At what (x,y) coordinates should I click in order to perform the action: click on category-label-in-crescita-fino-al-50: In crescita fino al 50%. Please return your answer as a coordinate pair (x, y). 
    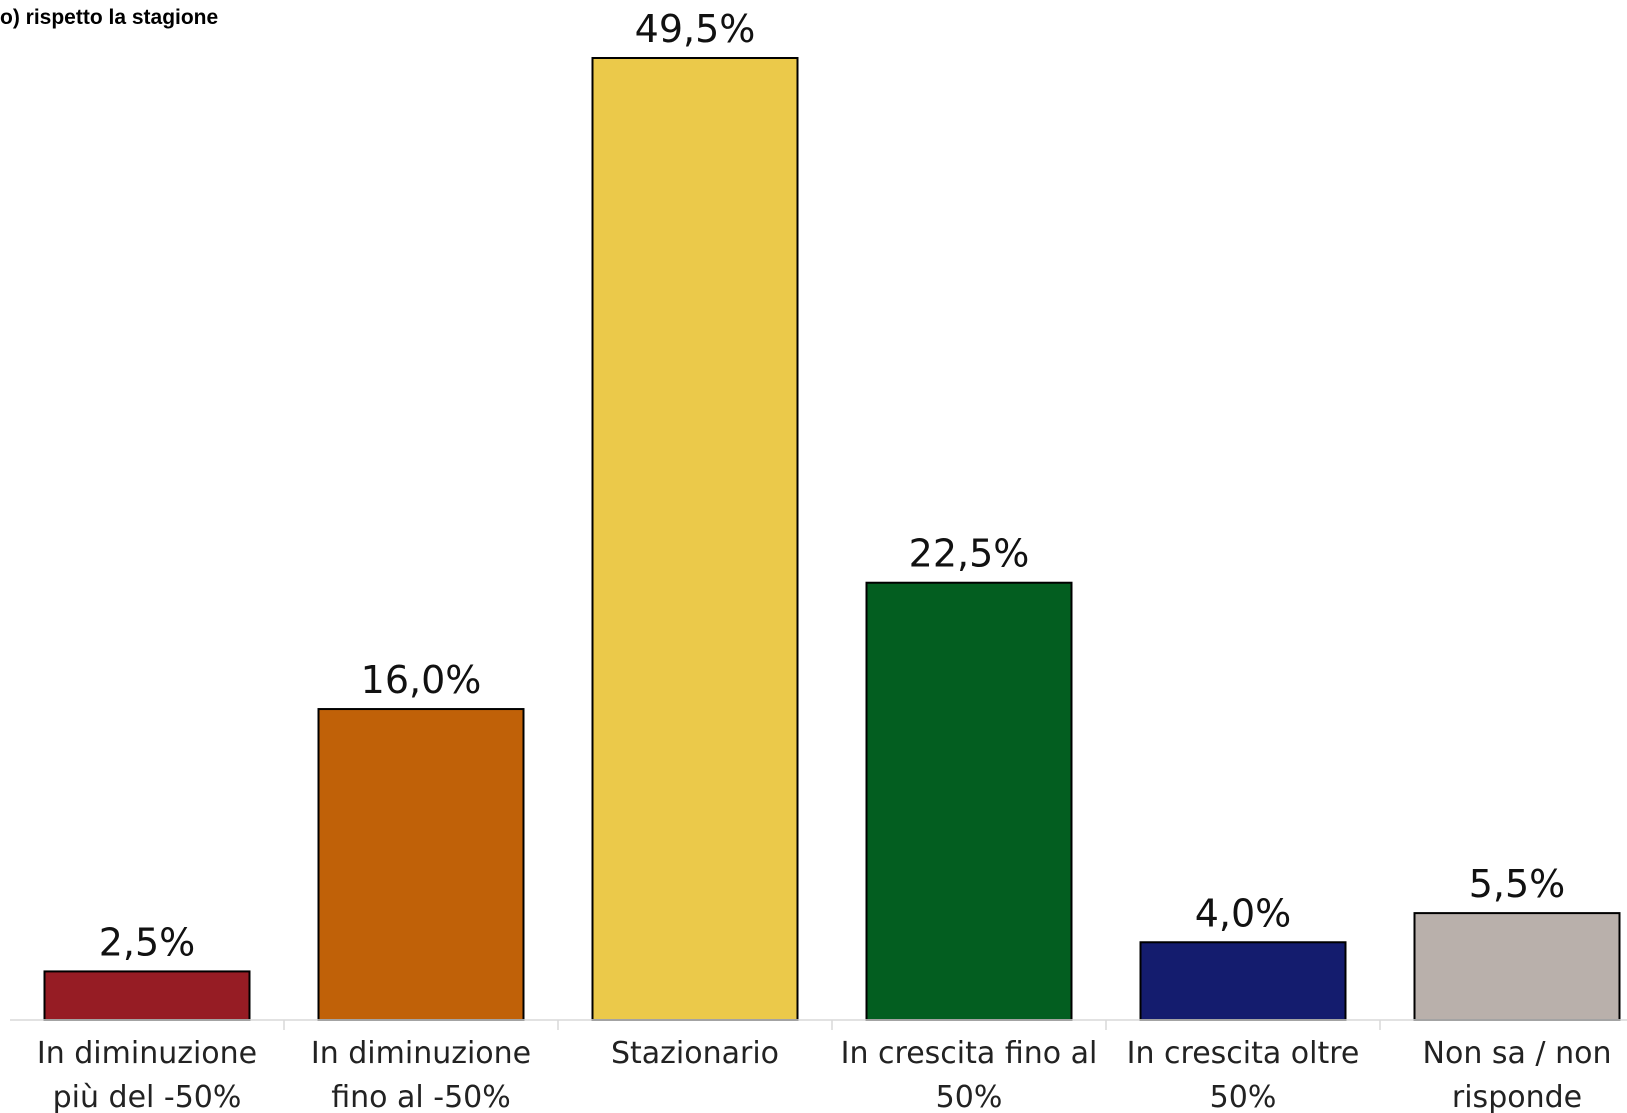
    Looking at the image, I should click on (969, 1074).